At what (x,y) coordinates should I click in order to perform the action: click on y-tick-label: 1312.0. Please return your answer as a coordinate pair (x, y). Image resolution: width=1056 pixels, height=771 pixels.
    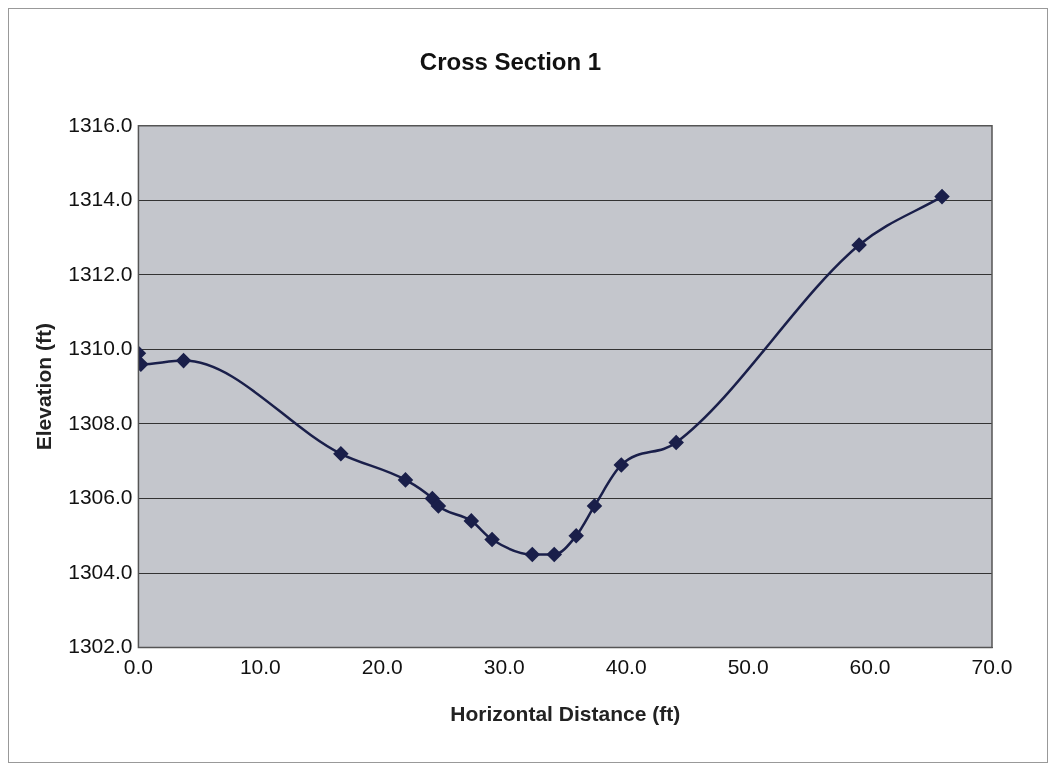
    Looking at the image, I should click on (100, 273).